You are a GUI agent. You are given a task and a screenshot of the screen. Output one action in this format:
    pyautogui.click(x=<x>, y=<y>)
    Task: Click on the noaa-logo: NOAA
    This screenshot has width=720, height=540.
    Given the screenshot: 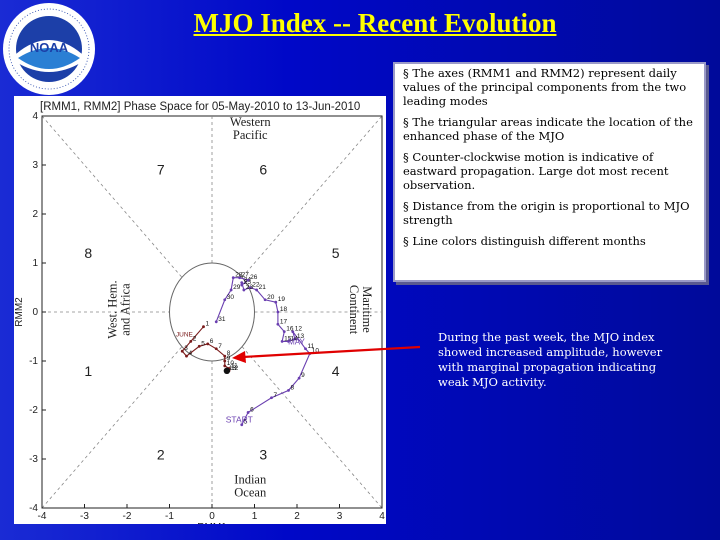 What is the action you would take?
    pyautogui.click(x=49, y=49)
    